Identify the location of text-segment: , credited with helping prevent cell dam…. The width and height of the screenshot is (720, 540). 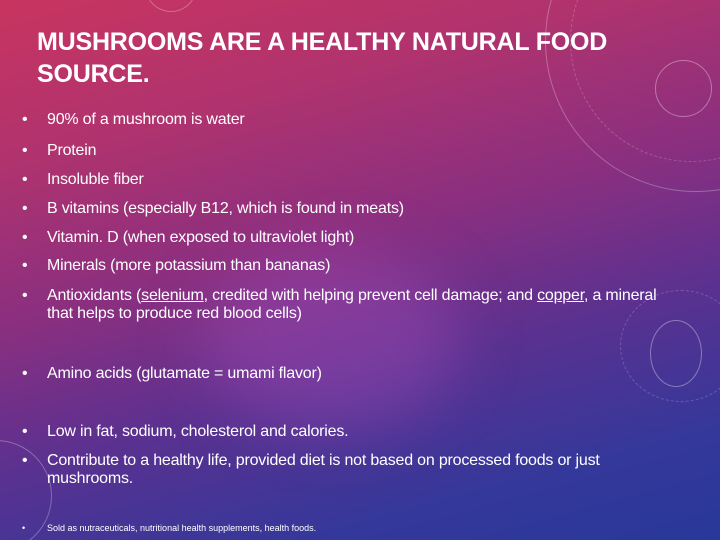
(370, 295).